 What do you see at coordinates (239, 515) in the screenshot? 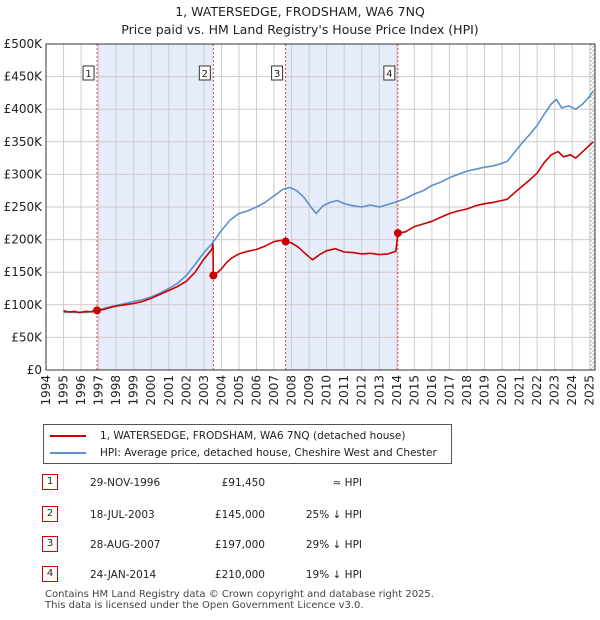
I see `sale-price: £145,000` at bounding box center [239, 515].